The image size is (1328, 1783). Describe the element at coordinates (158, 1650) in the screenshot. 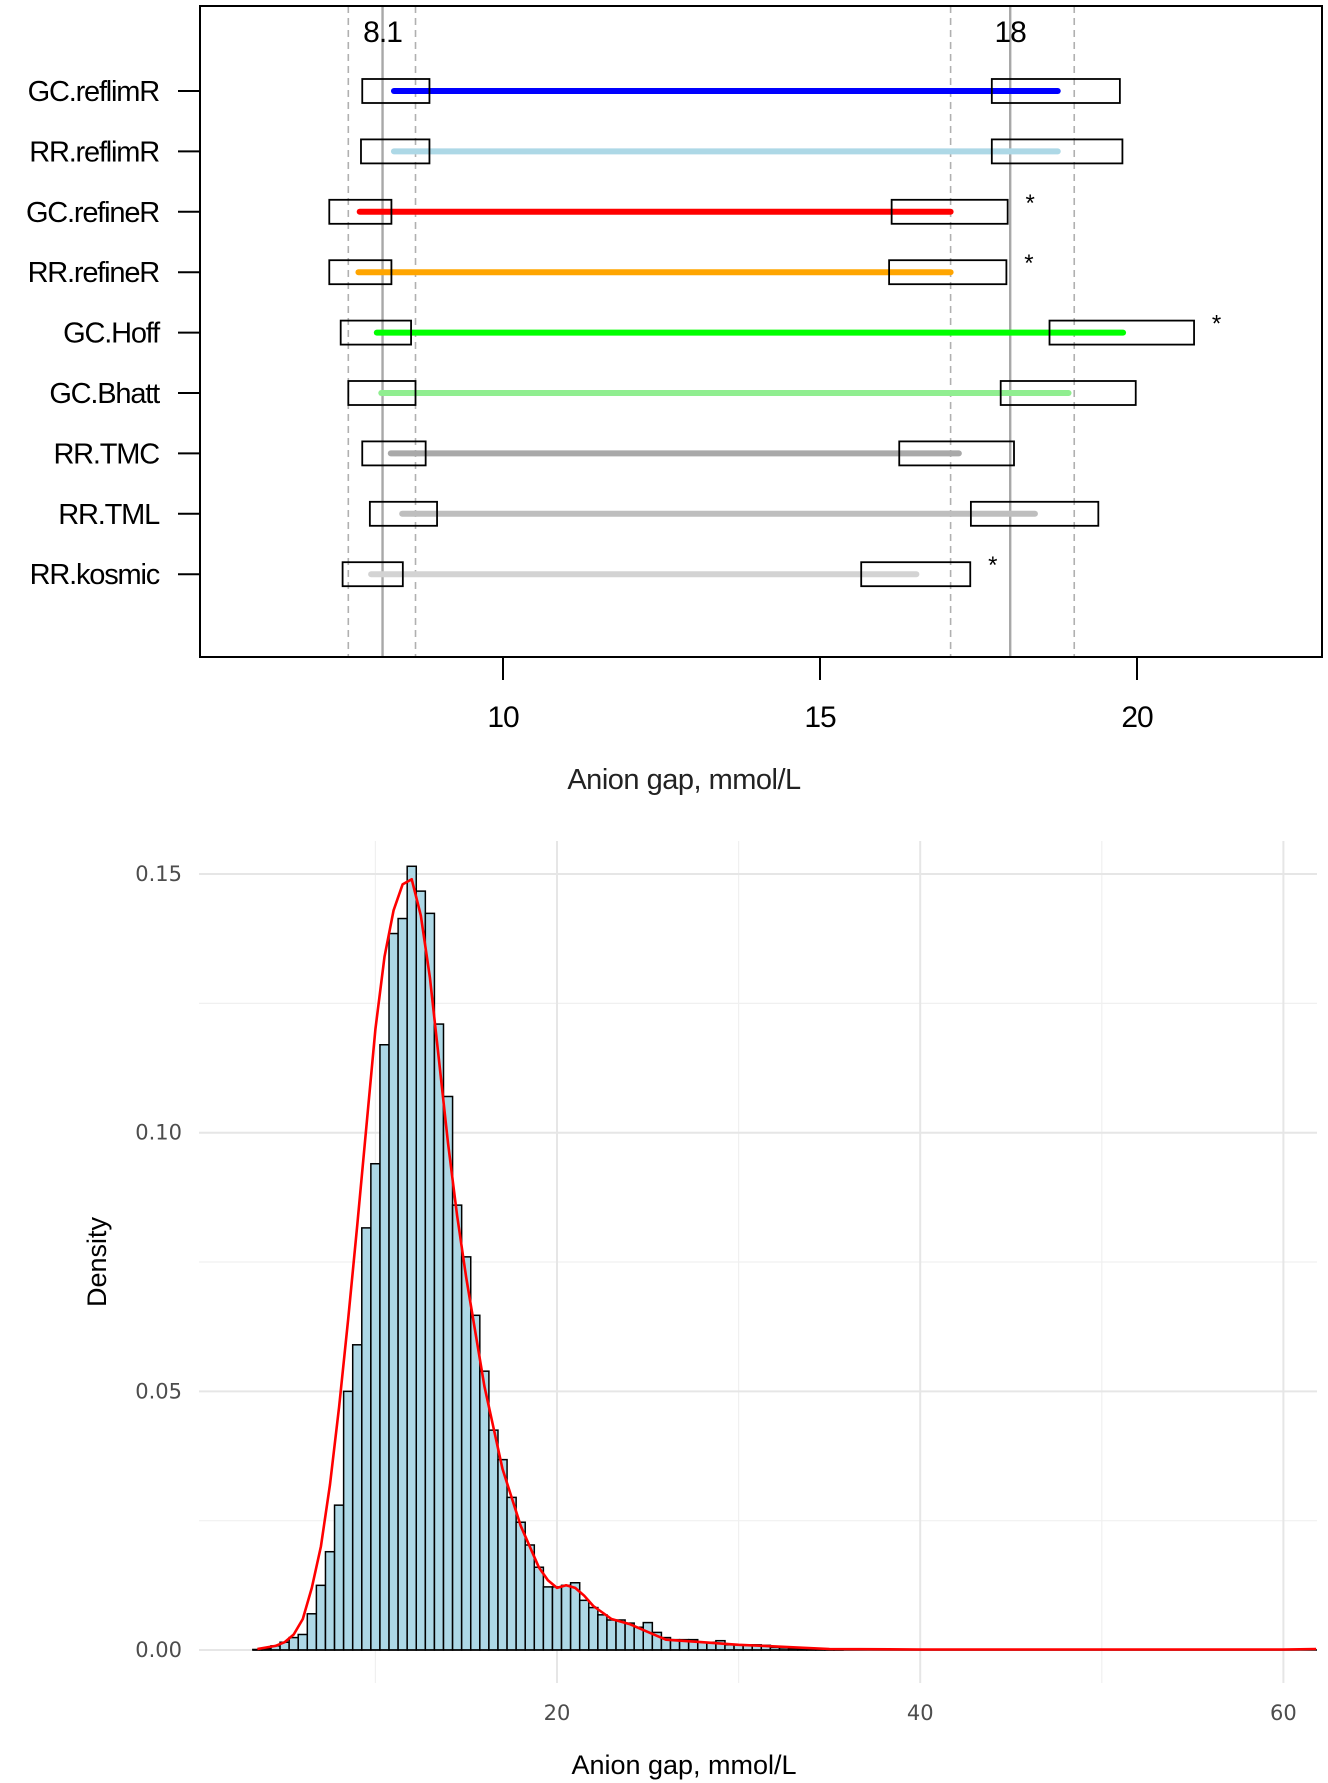

I see `y-tick-label: 0.00` at that location.